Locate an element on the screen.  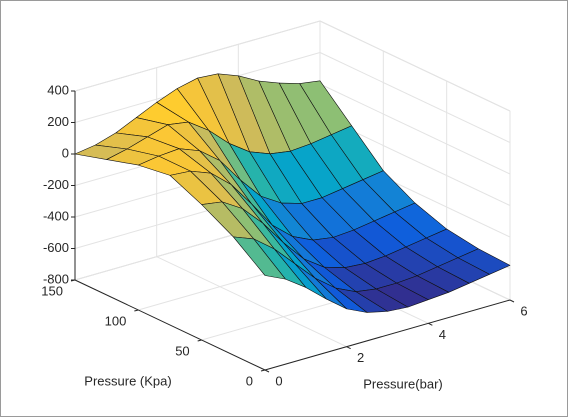
y-tick-label: 50 is located at coordinates (182, 350).